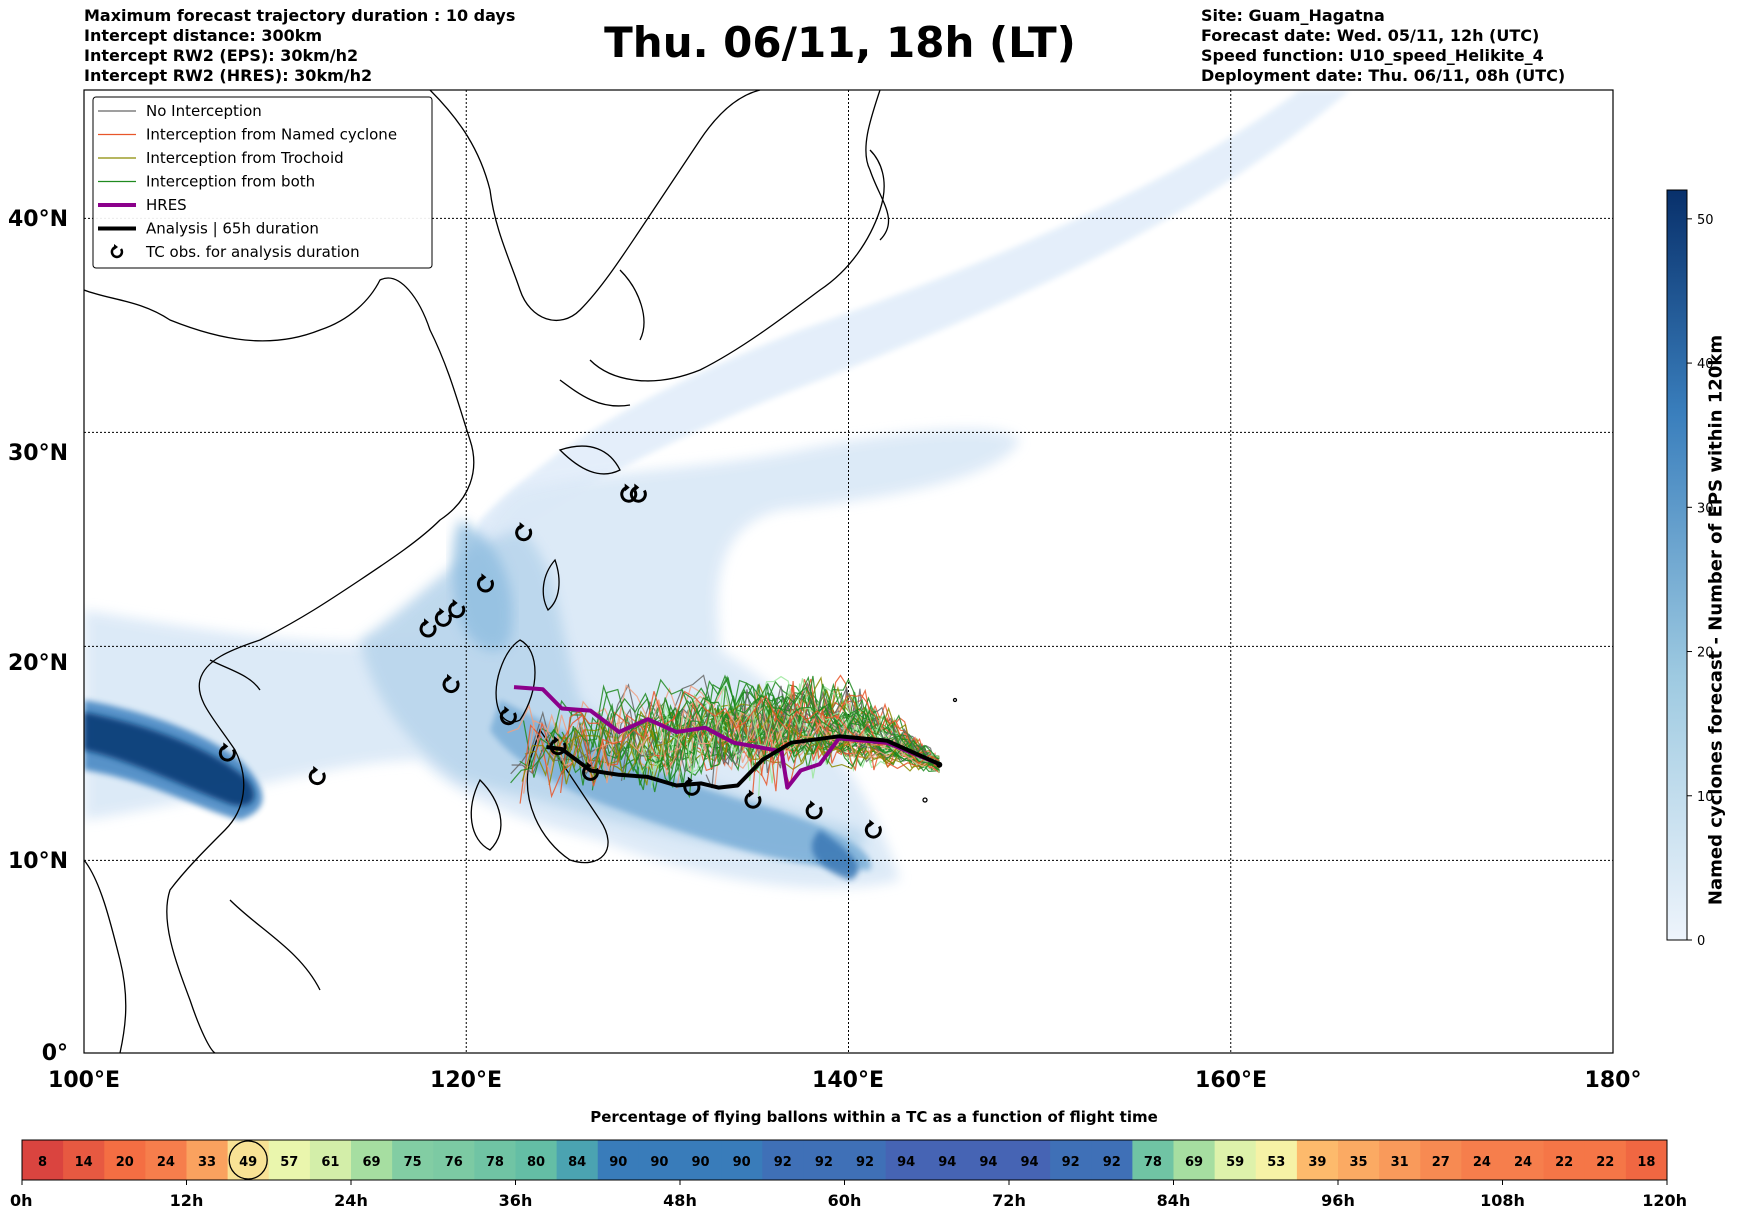  I want to click on time-bar-value: 75, so click(413, 1162).